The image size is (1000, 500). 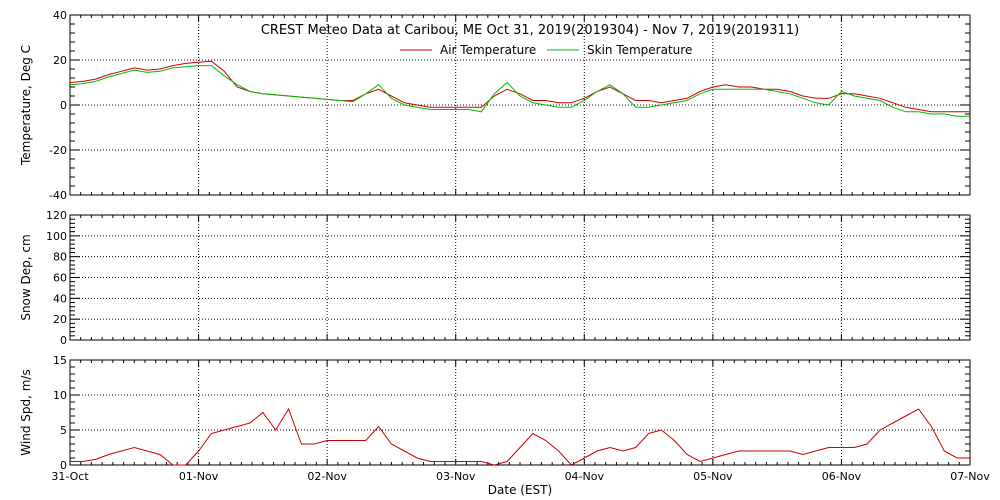 I want to click on legend: Air Temperature Skin Temperature, so click(x=546, y=50).